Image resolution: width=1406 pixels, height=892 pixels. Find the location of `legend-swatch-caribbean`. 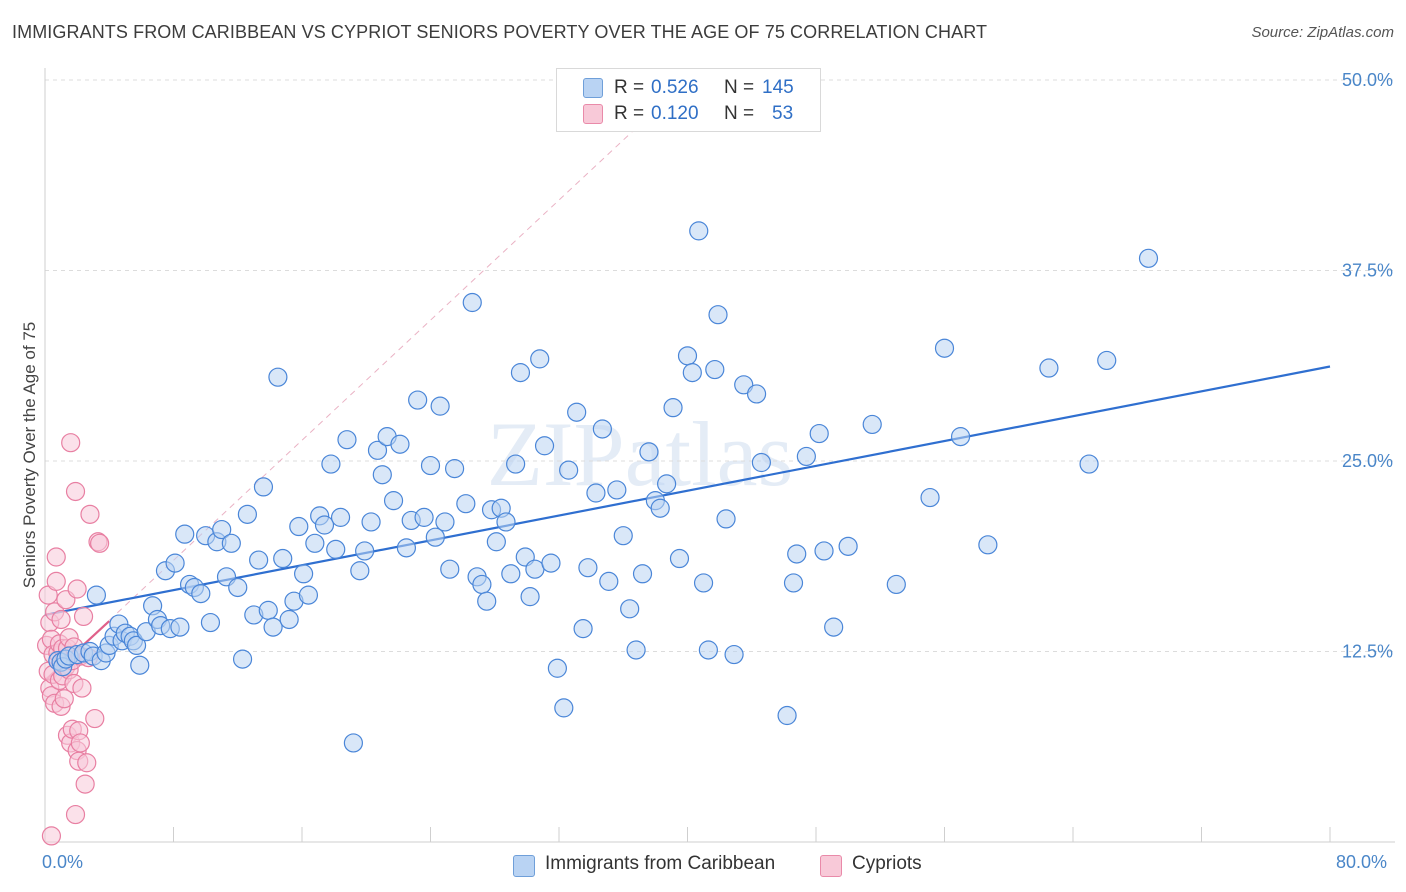

legend-swatch-caribbean is located at coordinates (593, 88).